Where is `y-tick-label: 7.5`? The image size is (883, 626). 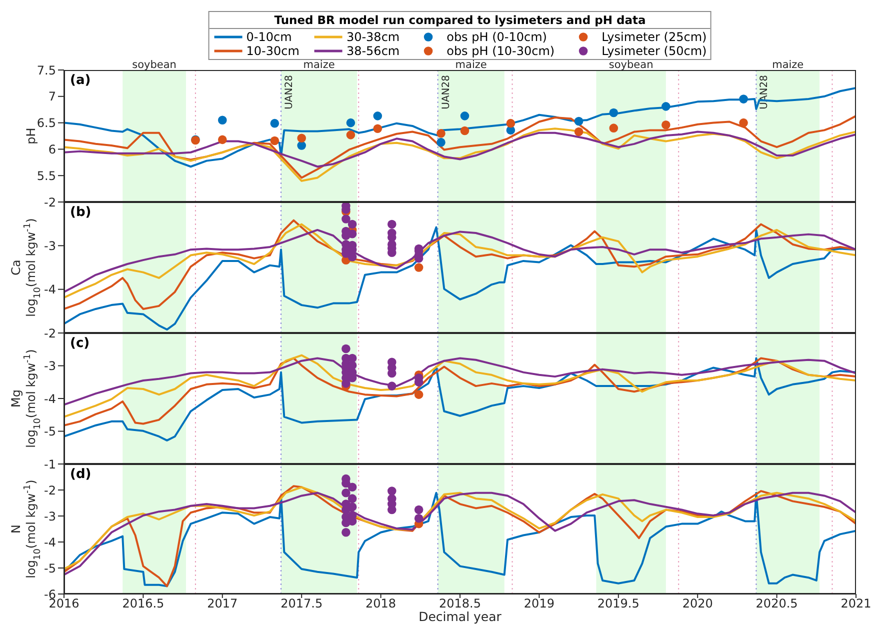 y-tick-label: 7.5 is located at coordinates (46, 70).